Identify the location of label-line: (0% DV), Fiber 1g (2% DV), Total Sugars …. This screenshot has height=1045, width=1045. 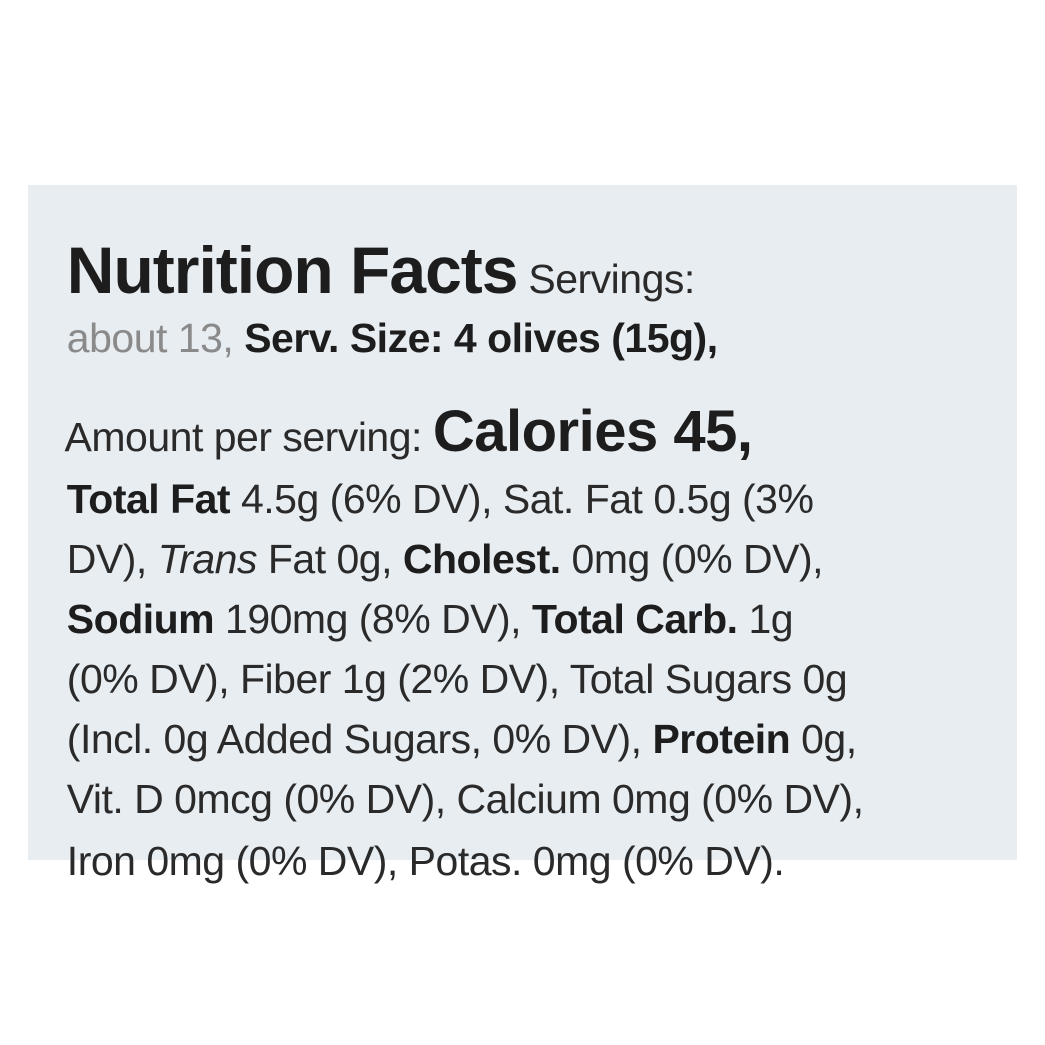
(446, 660).